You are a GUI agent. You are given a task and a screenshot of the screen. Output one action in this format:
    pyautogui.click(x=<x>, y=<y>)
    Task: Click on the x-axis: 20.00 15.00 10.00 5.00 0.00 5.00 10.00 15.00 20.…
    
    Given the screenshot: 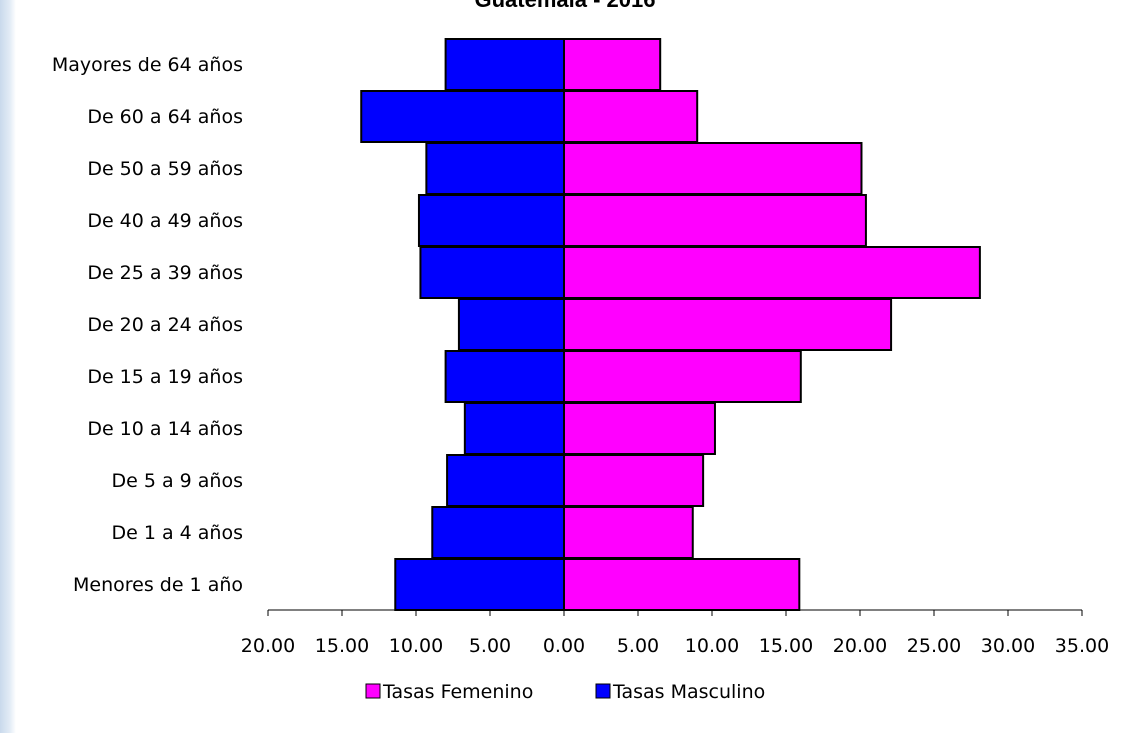 What is the action you would take?
    pyautogui.click(x=675, y=633)
    